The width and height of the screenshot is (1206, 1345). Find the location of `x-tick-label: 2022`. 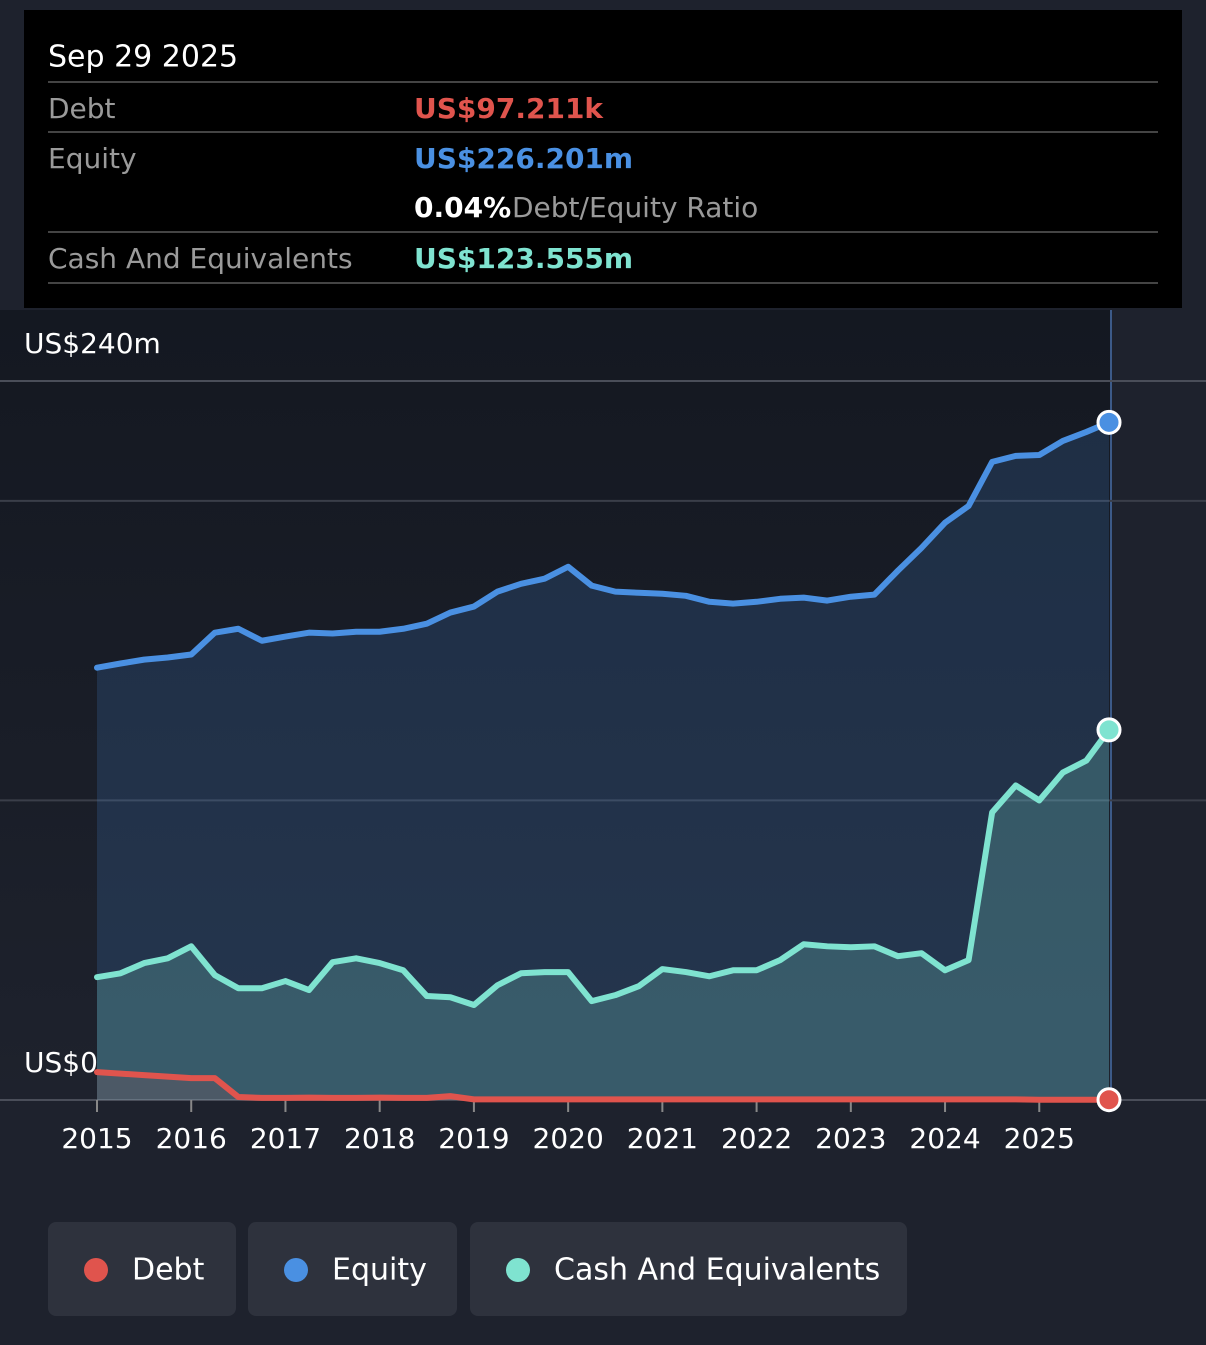

x-tick-label: 2022 is located at coordinates (756, 1138).